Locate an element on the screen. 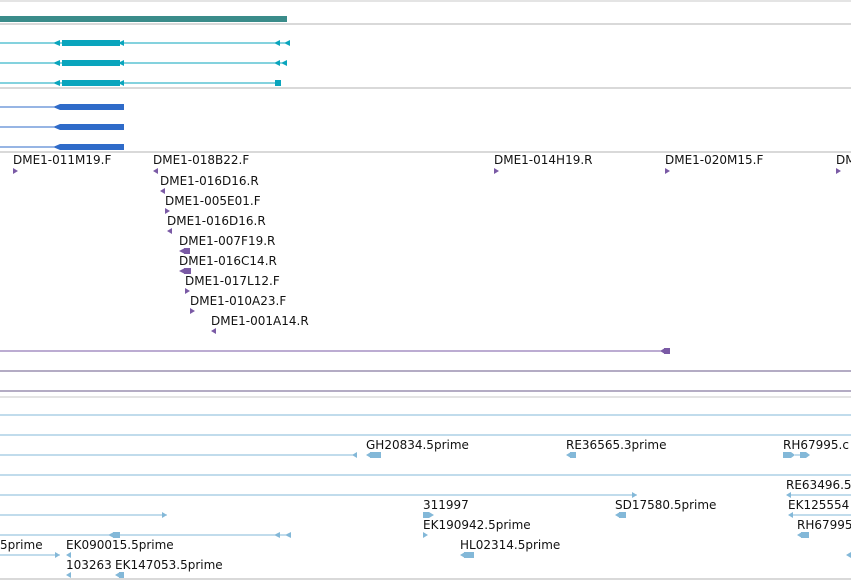  cdna-feature: SD17580.5prime is located at coordinates (665, 508).